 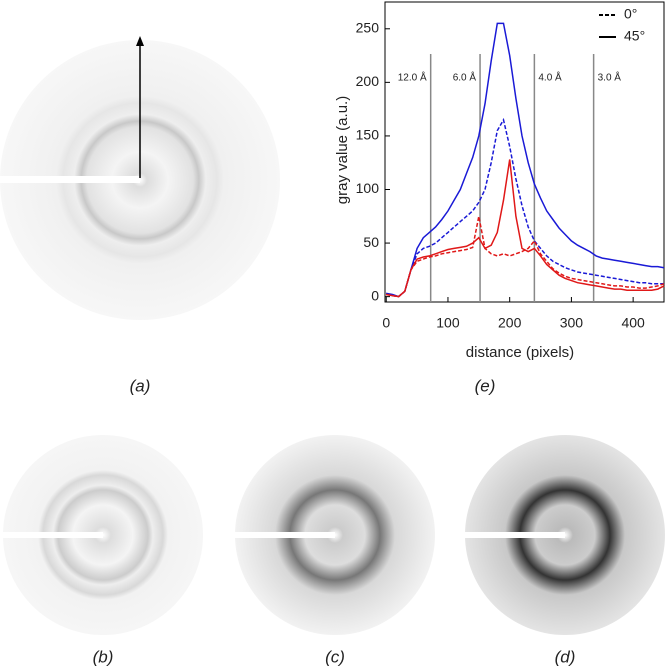 I want to click on pattern-d, so click(x=565, y=535).